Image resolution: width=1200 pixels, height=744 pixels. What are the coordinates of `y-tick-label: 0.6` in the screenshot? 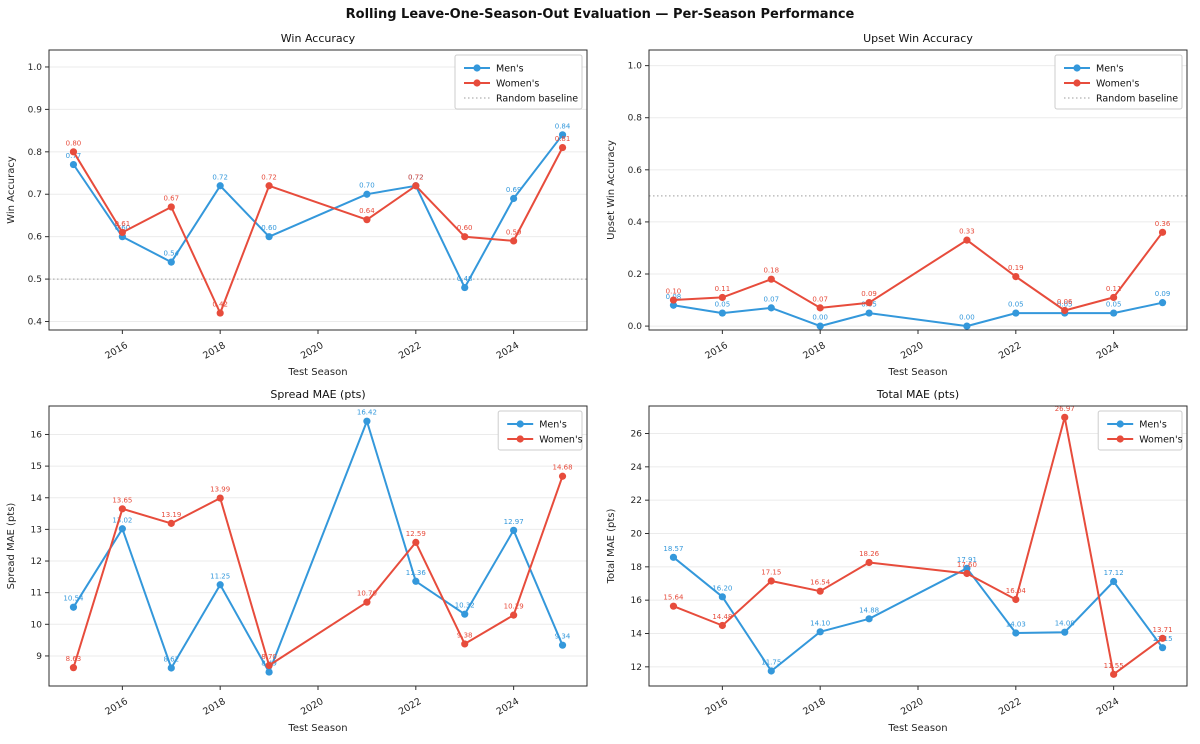 It's located at (35, 238).